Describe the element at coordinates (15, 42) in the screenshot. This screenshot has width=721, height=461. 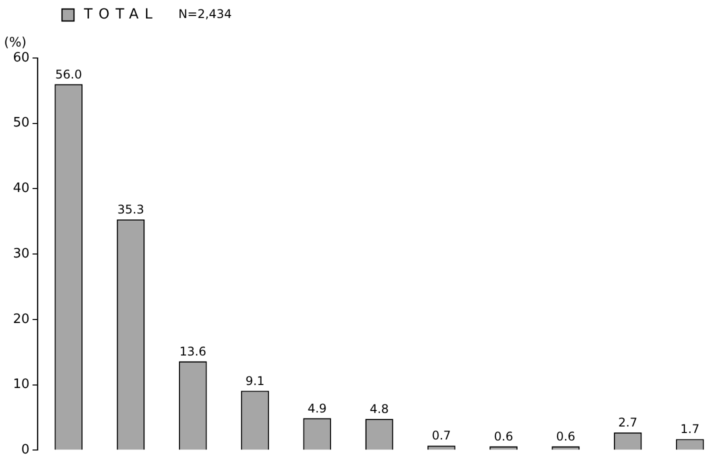
I see `y-axis-title: (%)` at that location.